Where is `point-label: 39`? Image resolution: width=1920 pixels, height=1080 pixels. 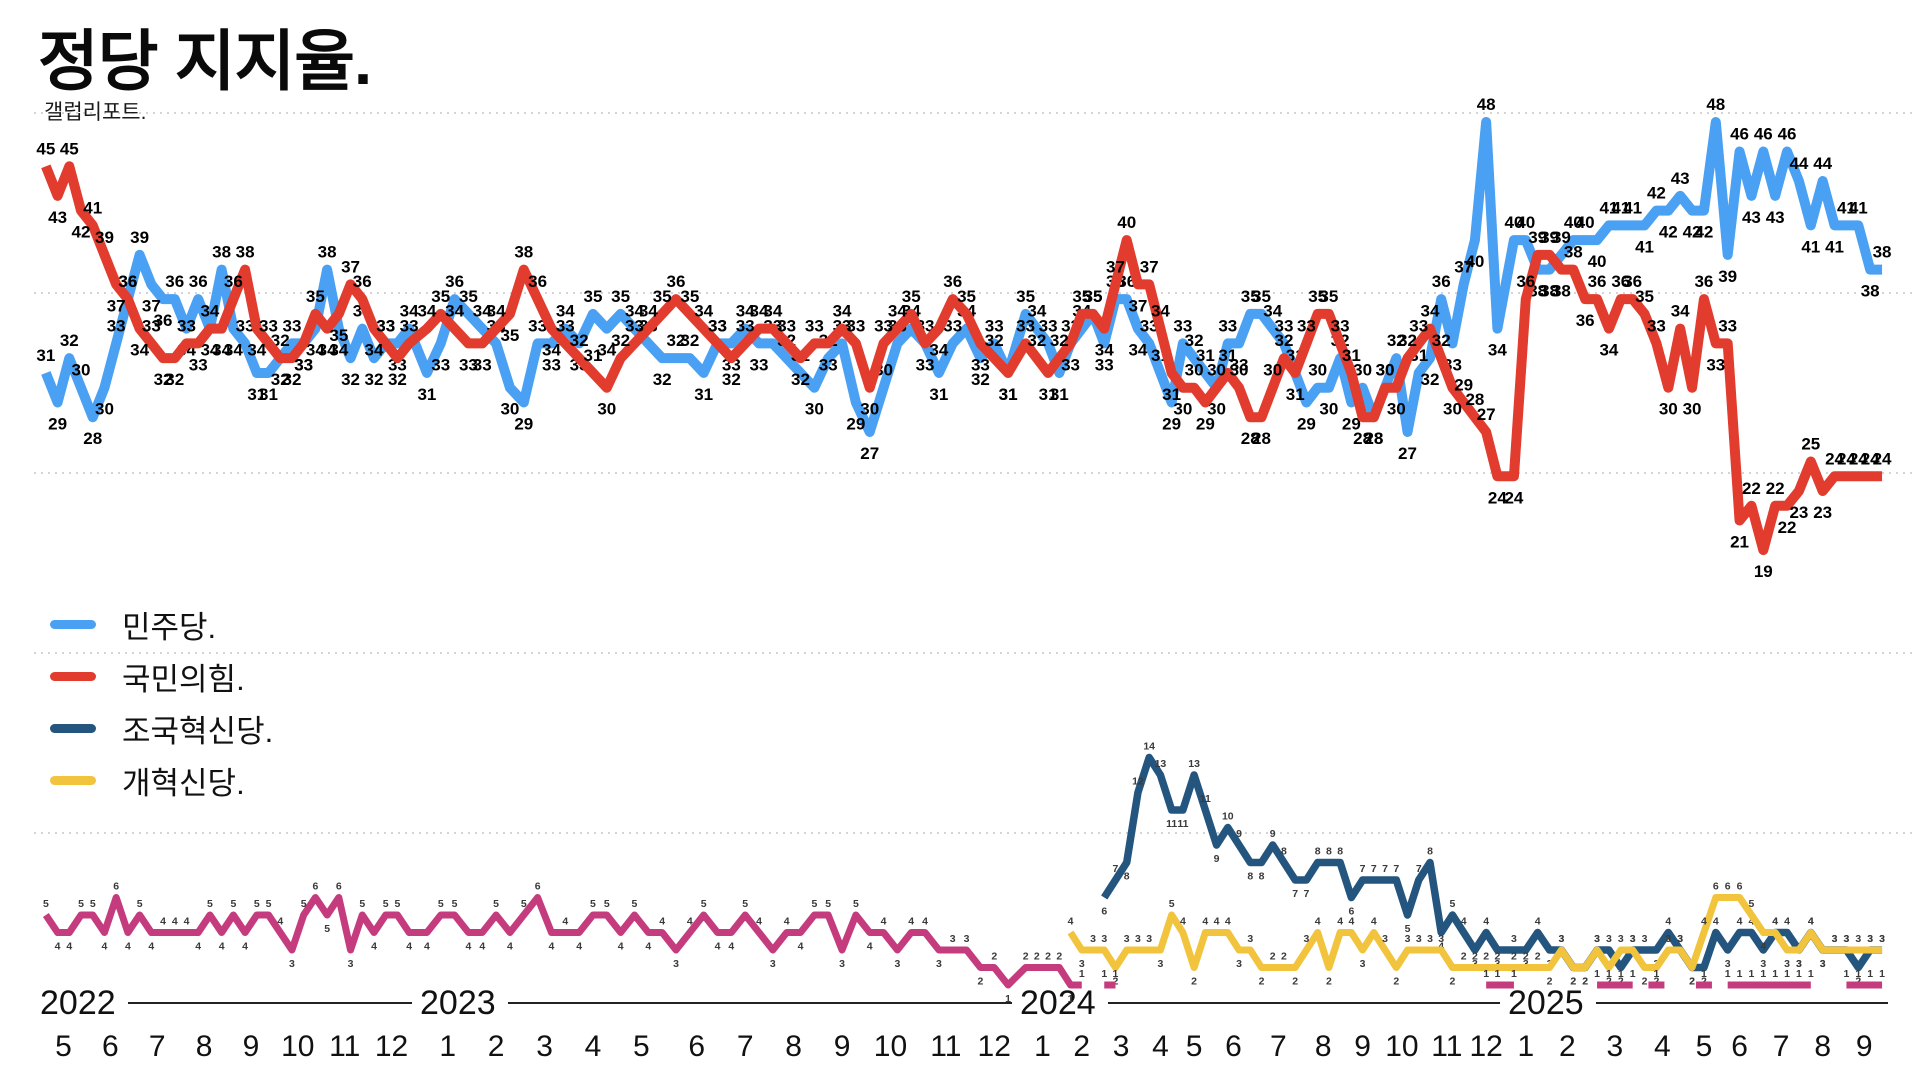 point-label: 39 is located at coordinates (104, 237).